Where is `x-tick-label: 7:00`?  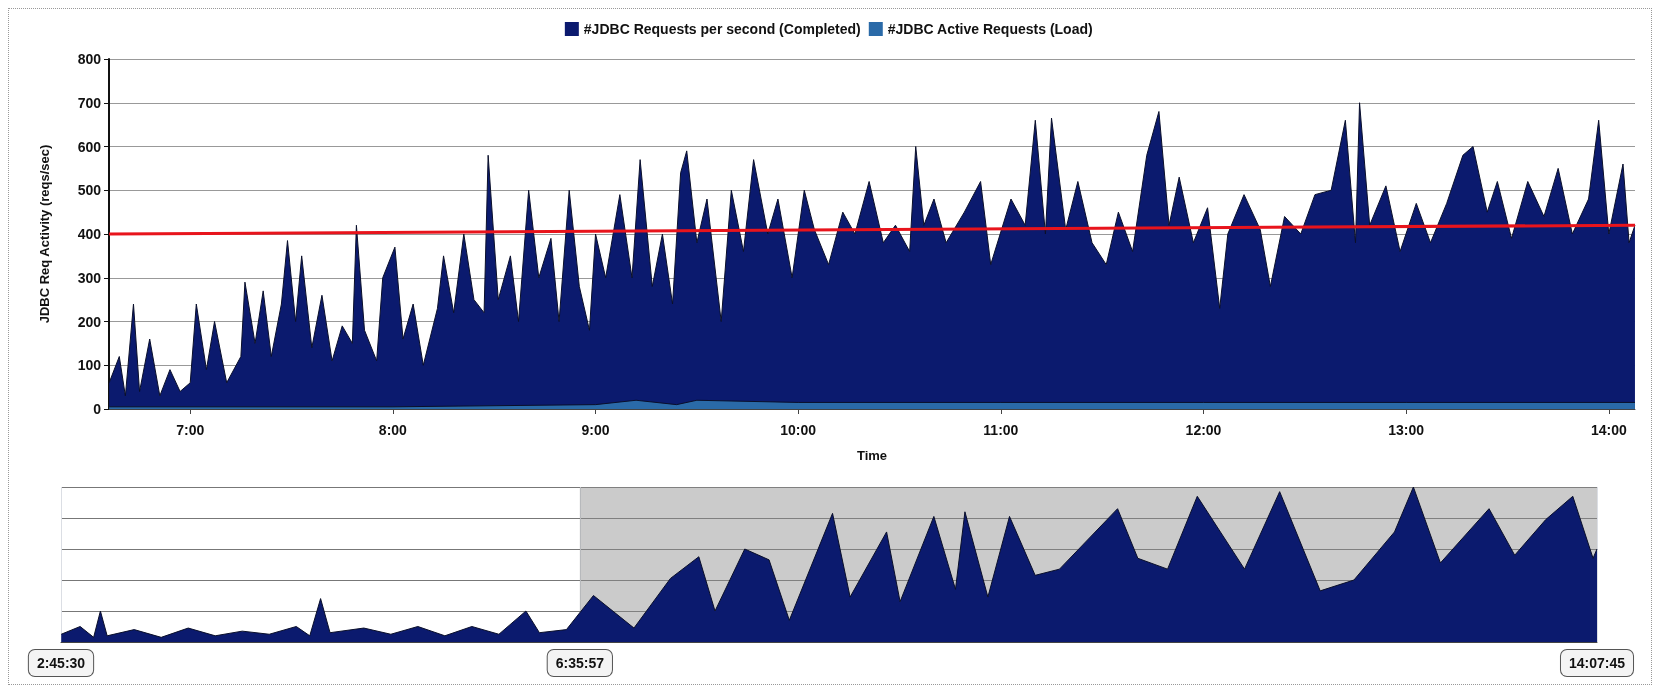
x-tick-label: 7:00 is located at coordinates (190, 430).